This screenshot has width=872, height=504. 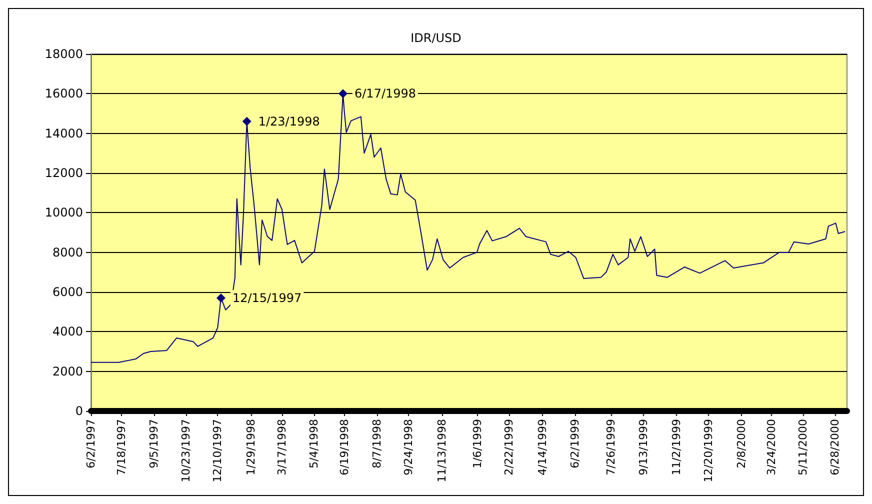 What do you see at coordinates (267, 297) in the screenshot?
I see `annotation: 12/15/1997` at bounding box center [267, 297].